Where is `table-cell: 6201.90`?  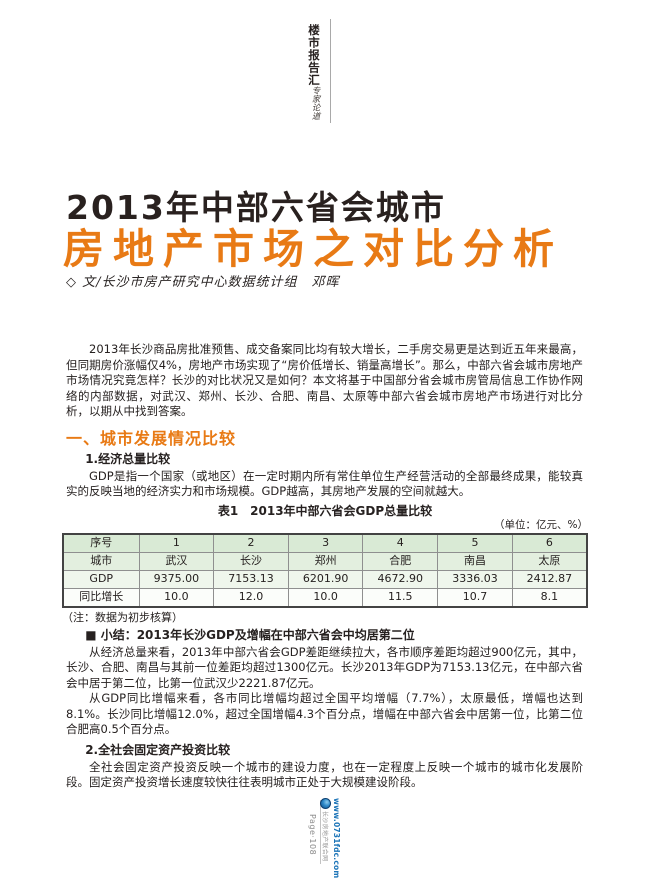 table-cell: 6201.90 is located at coordinates (325, 579).